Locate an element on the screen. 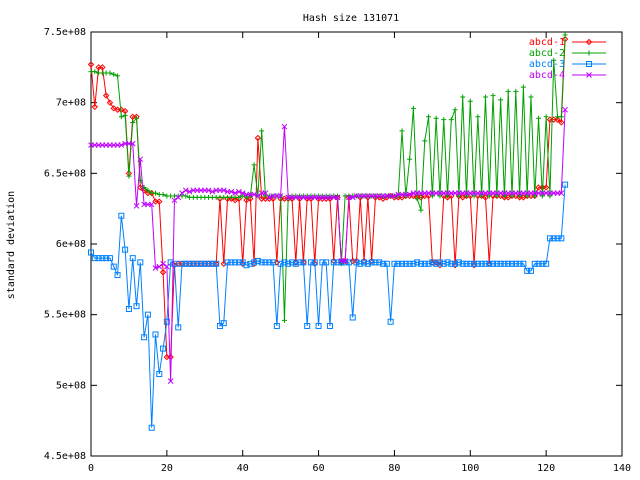  y-tick-label: 5e+08 is located at coordinates (71, 385).